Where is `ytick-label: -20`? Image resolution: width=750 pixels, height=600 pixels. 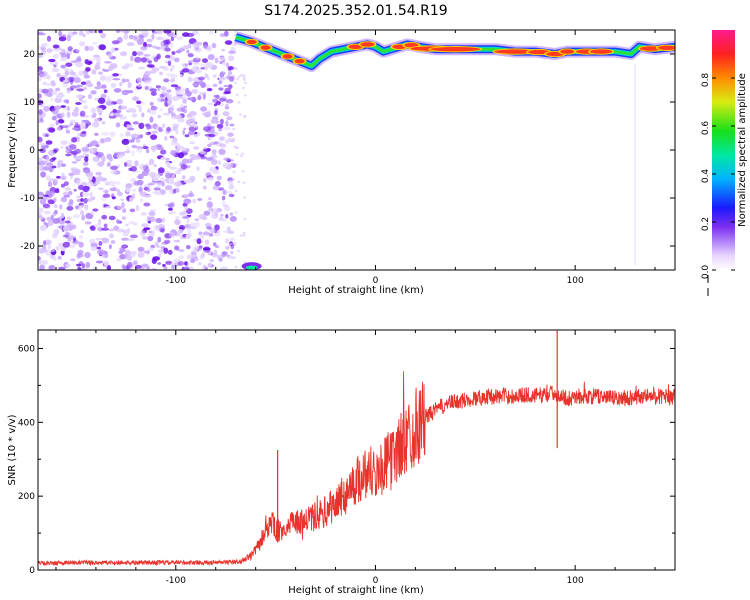 ytick-label: -20 is located at coordinates (27, 247).